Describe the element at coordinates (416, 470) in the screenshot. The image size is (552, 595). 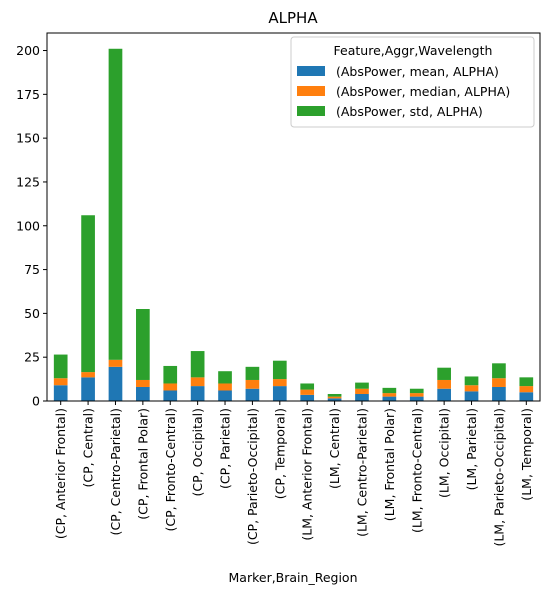
I see `x-tick-label: (LM, Fronto-Central)` at that location.